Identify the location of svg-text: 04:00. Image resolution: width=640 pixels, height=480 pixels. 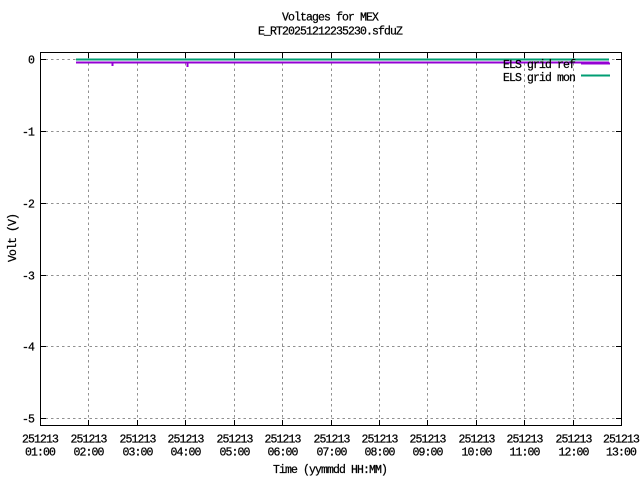
(185, 453).